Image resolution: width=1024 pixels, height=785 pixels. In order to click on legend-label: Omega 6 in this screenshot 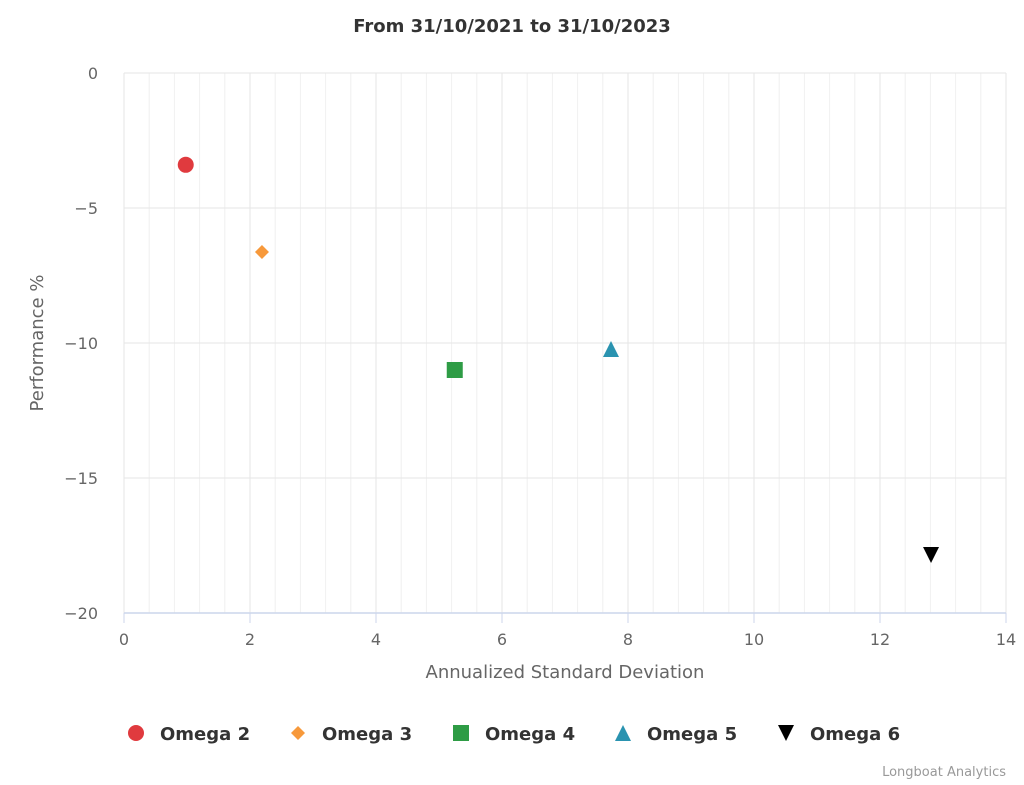, I will do `click(855, 734)`.